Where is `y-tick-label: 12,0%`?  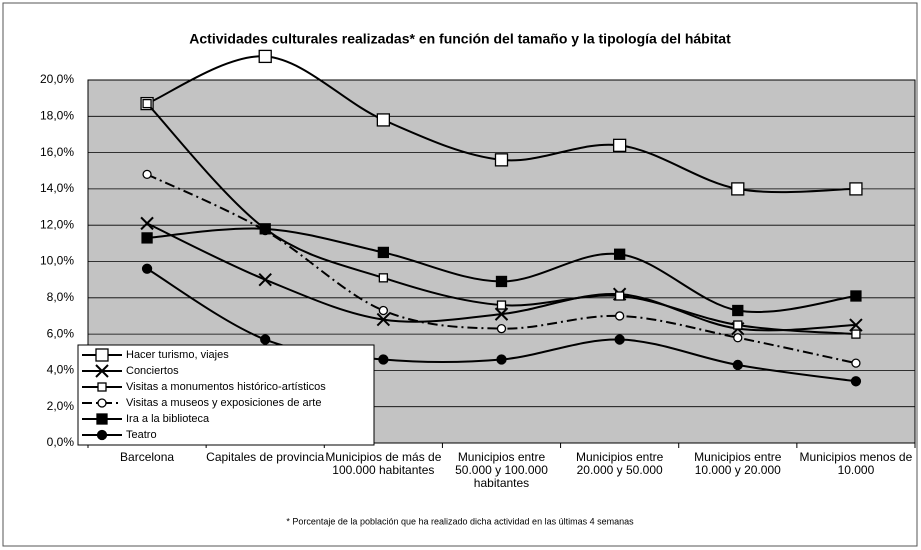 y-tick-label: 12,0% is located at coordinates (57, 224).